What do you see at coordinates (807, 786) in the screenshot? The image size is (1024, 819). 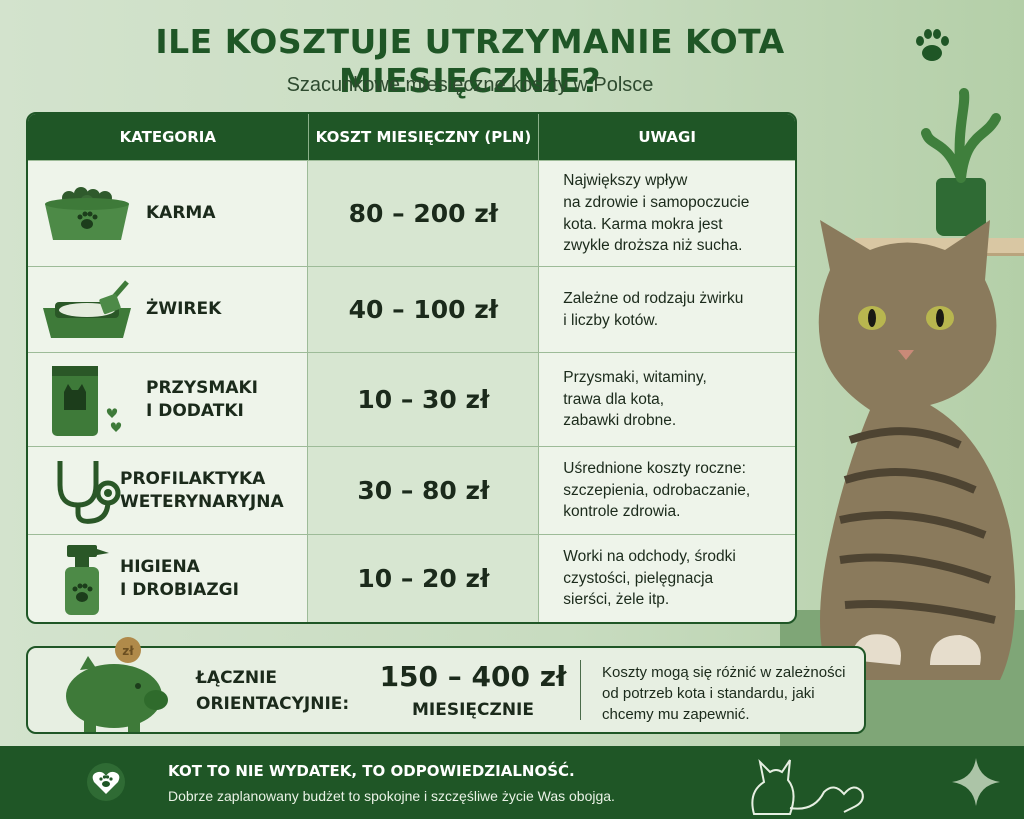 I see `cat-outline-icon` at bounding box center [807, 786].